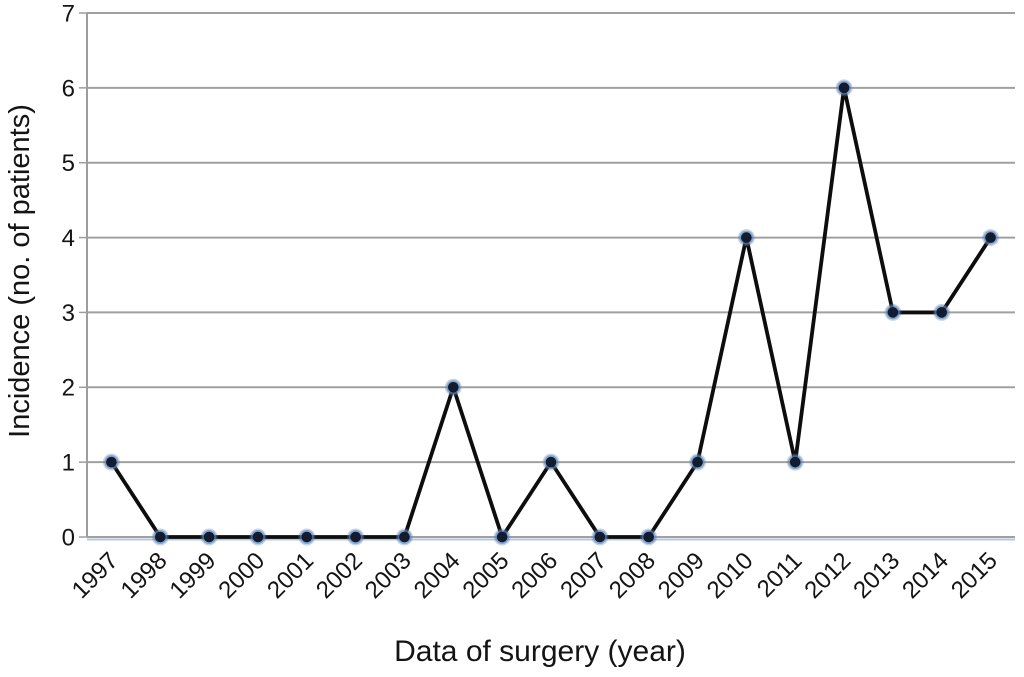 The height and width of the screenshot is (677, 1024). I want to click on x-tick-label: 2003, so click(388, 575).